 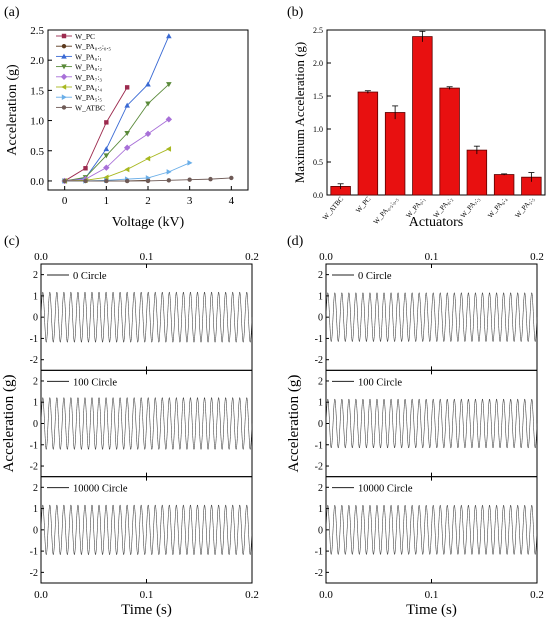 What do you see at coordinates (436, 112) in the screenshot?
I see `plot-frame` at bounding box center [436, 112].